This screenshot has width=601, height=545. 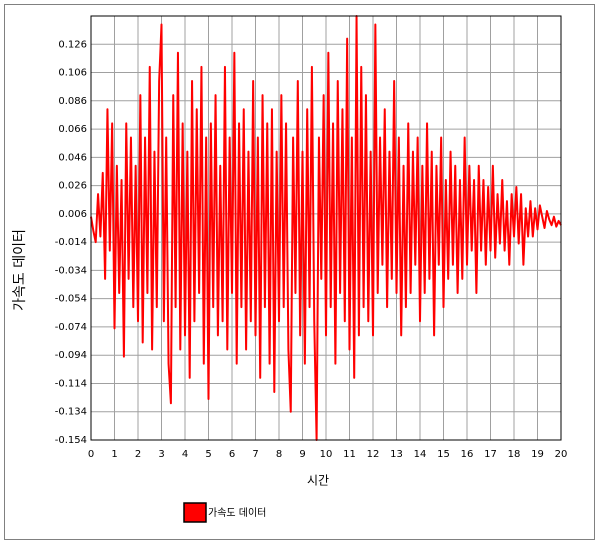 What do you see at coordinates (443, 454) in the screenshot?
I see `x-tick-label: 15` at bounding box center [443, 454].